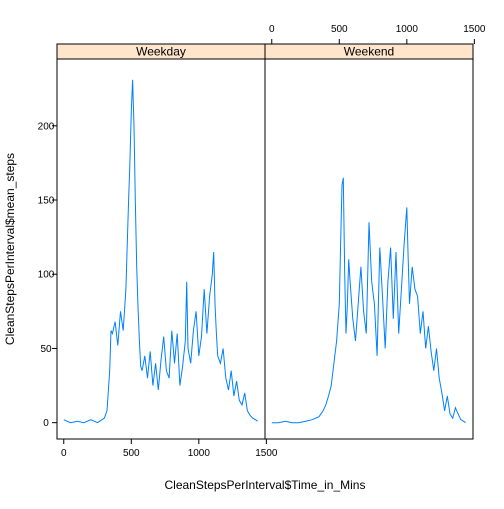  Describe the element at coordinates (339, 29) in the screenshot. I see `x-tick-label-top-500: 500` at that location.